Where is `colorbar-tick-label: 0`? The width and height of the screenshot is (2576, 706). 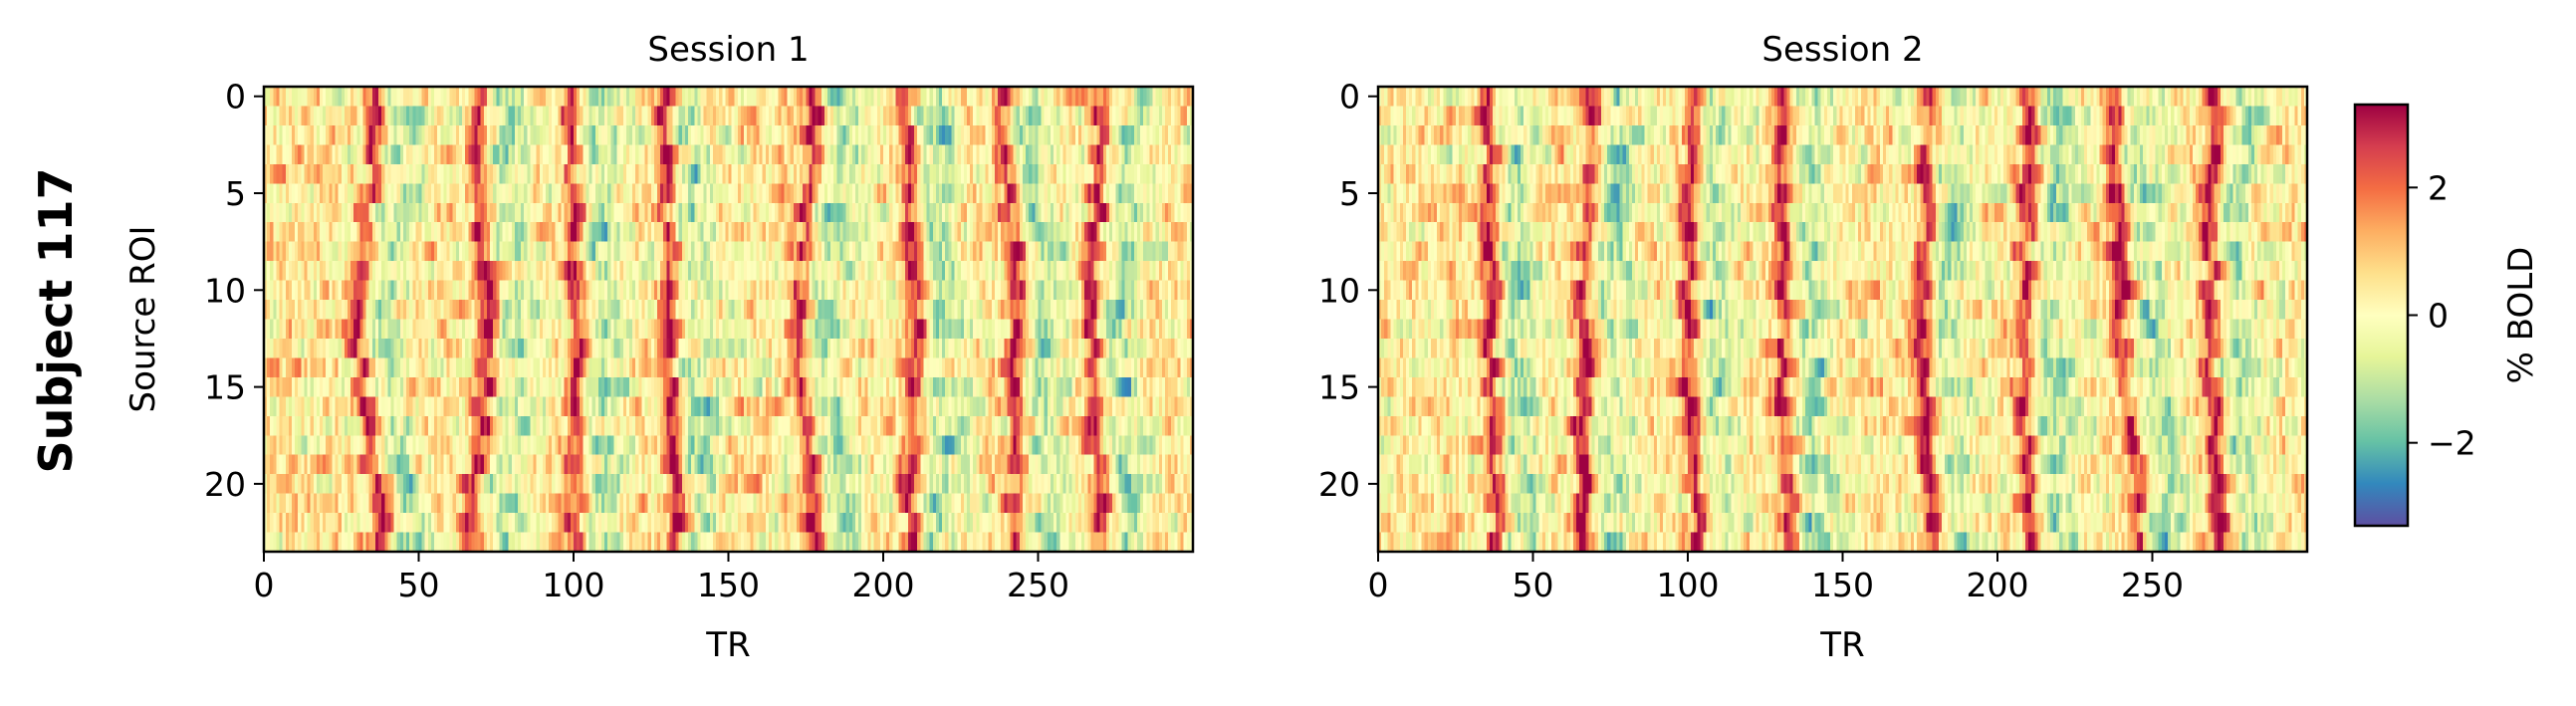
colorbar-tick-label: 0 is located at coordinates (2438, 317).